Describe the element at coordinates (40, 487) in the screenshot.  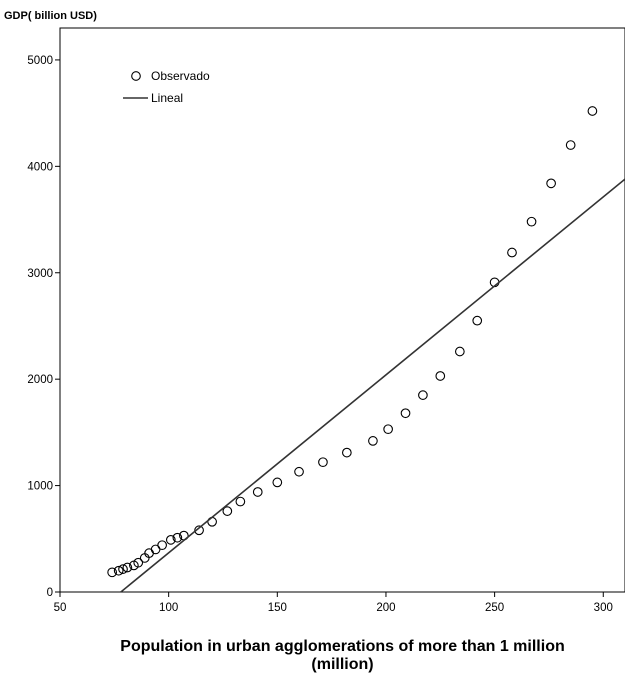
I see `y-tick-label: 1000` at that location.